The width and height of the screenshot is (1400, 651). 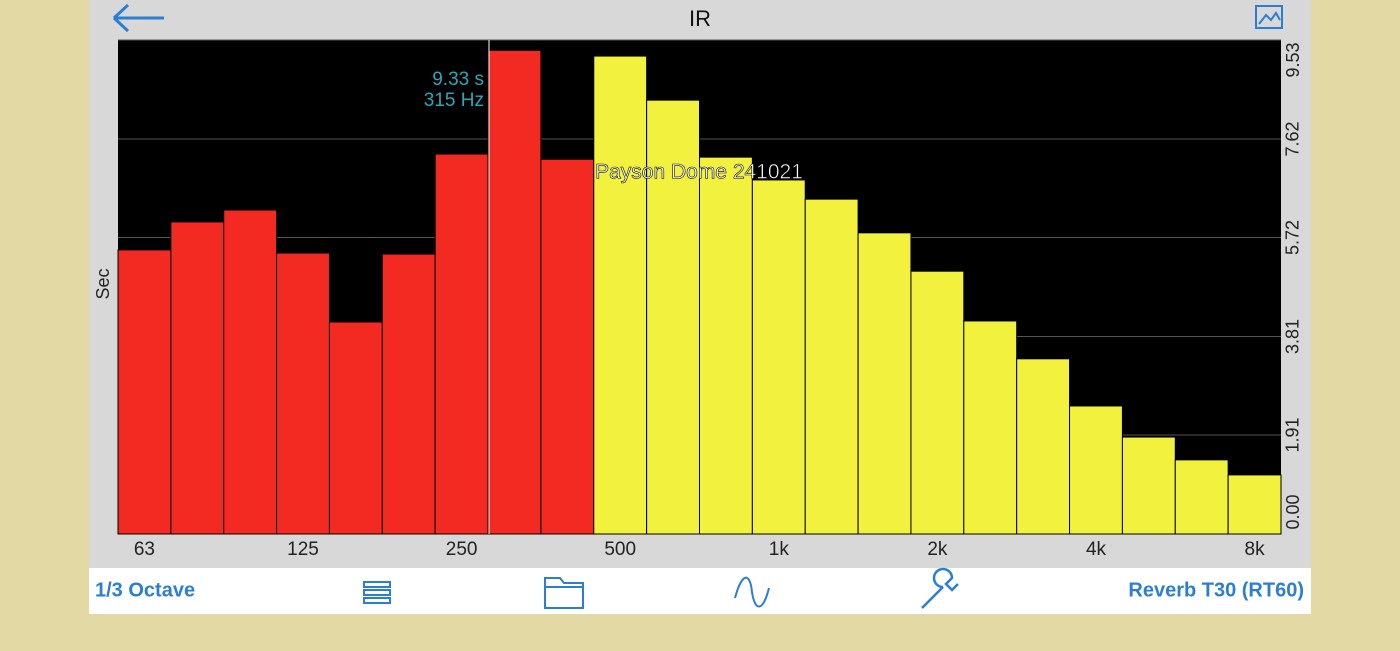 What do you see at coordinates (1255, 549) in the screenshot?
I see `x-tick-label: 8k` at bounding box center [1255, 549].